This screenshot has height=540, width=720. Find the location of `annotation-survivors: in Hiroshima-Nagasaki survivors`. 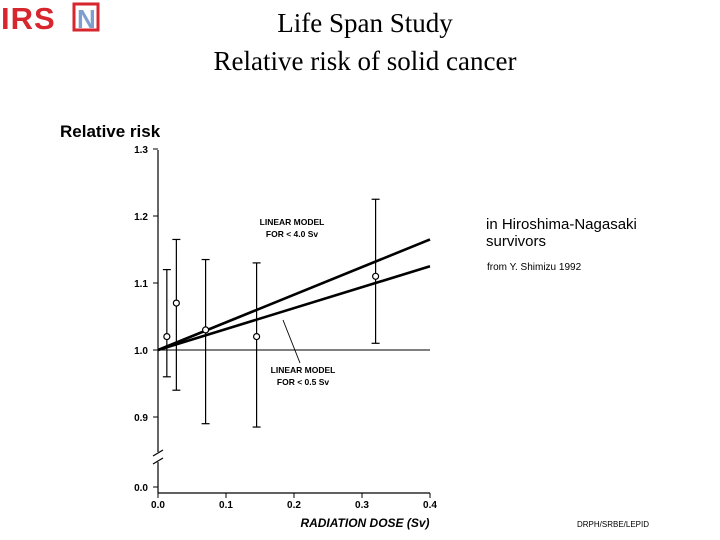

annotation-survivors: in Hiroshima-Nagasaki survivors is located at coordinates (586, 233).